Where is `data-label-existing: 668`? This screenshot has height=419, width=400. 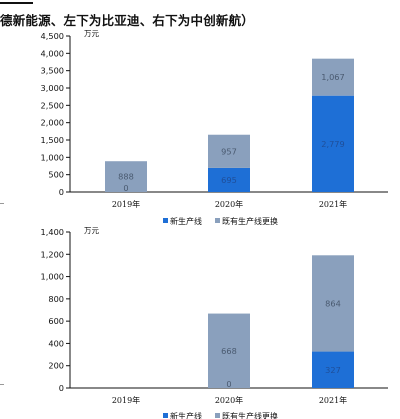
data-label-existing: 668 is located at coordinates (229, 351).